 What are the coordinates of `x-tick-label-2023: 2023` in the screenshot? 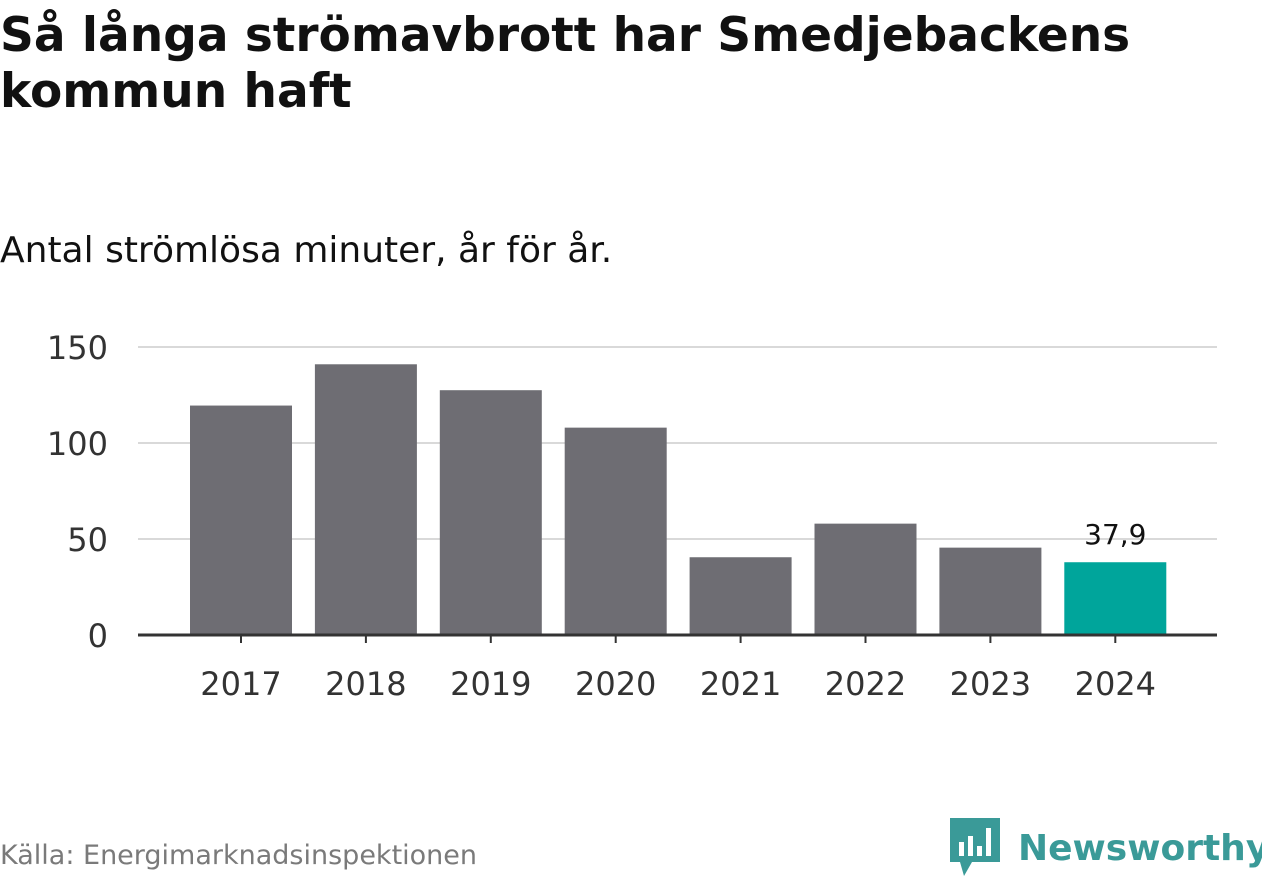 It's located at (990, 684).